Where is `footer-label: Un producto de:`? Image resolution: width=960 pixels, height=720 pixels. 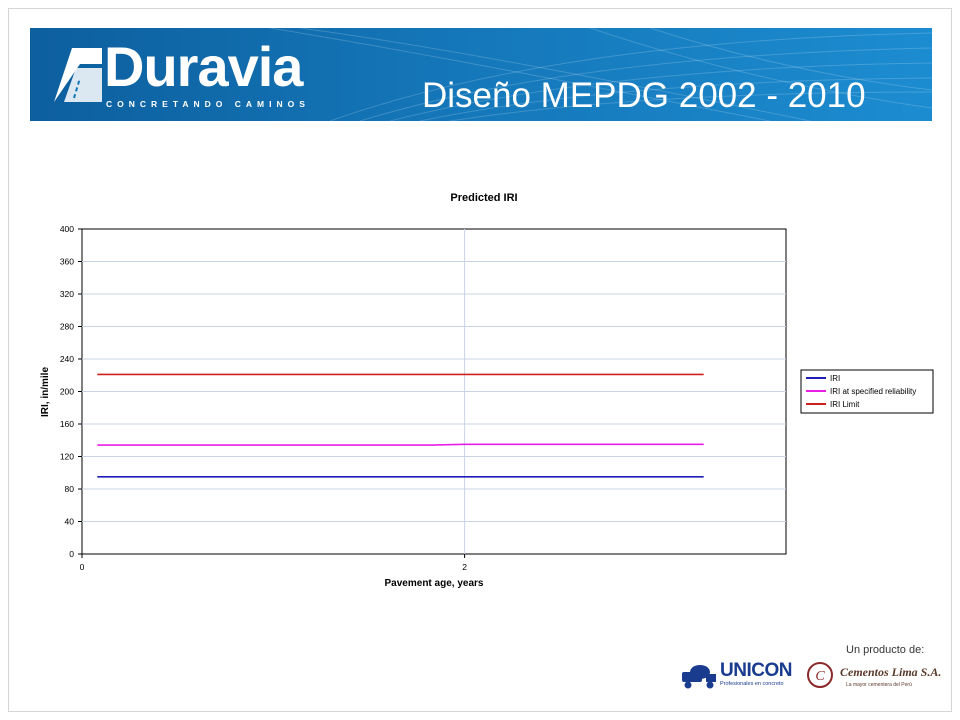 footer-label: Un producto de: is located at coordinates (885, 650).